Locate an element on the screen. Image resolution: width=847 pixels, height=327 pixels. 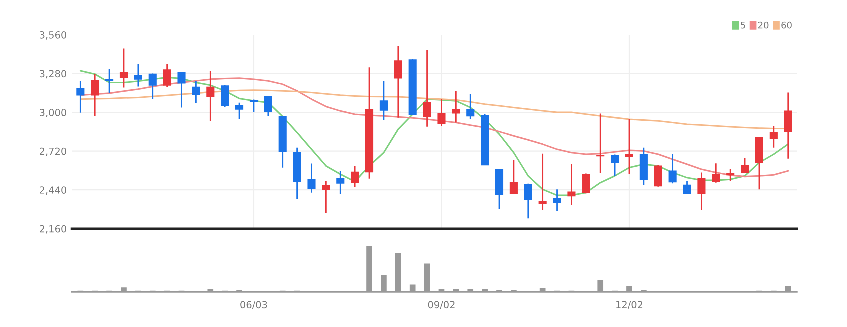
y-tick-label: 3,560 is located at coordinates (53, 35).